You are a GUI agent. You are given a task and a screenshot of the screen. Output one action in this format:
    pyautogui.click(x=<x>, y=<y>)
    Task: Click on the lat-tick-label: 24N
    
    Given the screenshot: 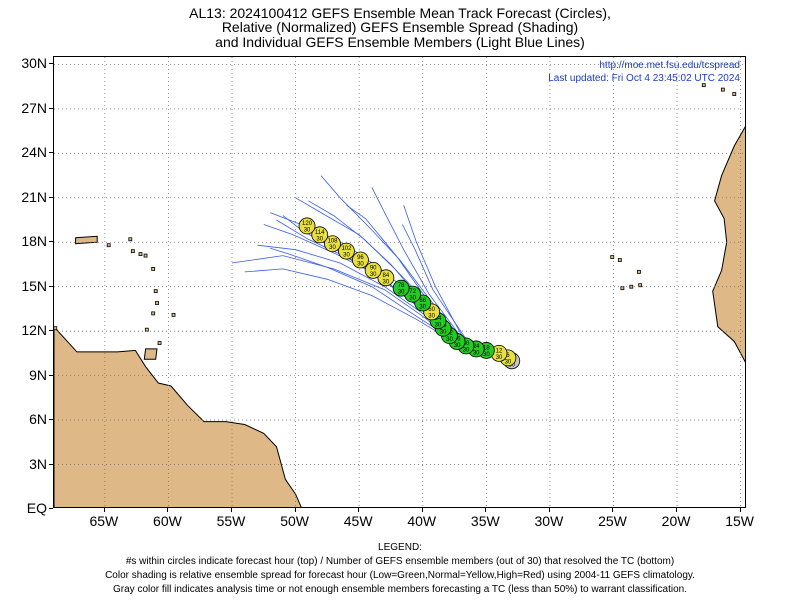 What is the action you would take?
    pyautogui.click(x=34, y=152)
    